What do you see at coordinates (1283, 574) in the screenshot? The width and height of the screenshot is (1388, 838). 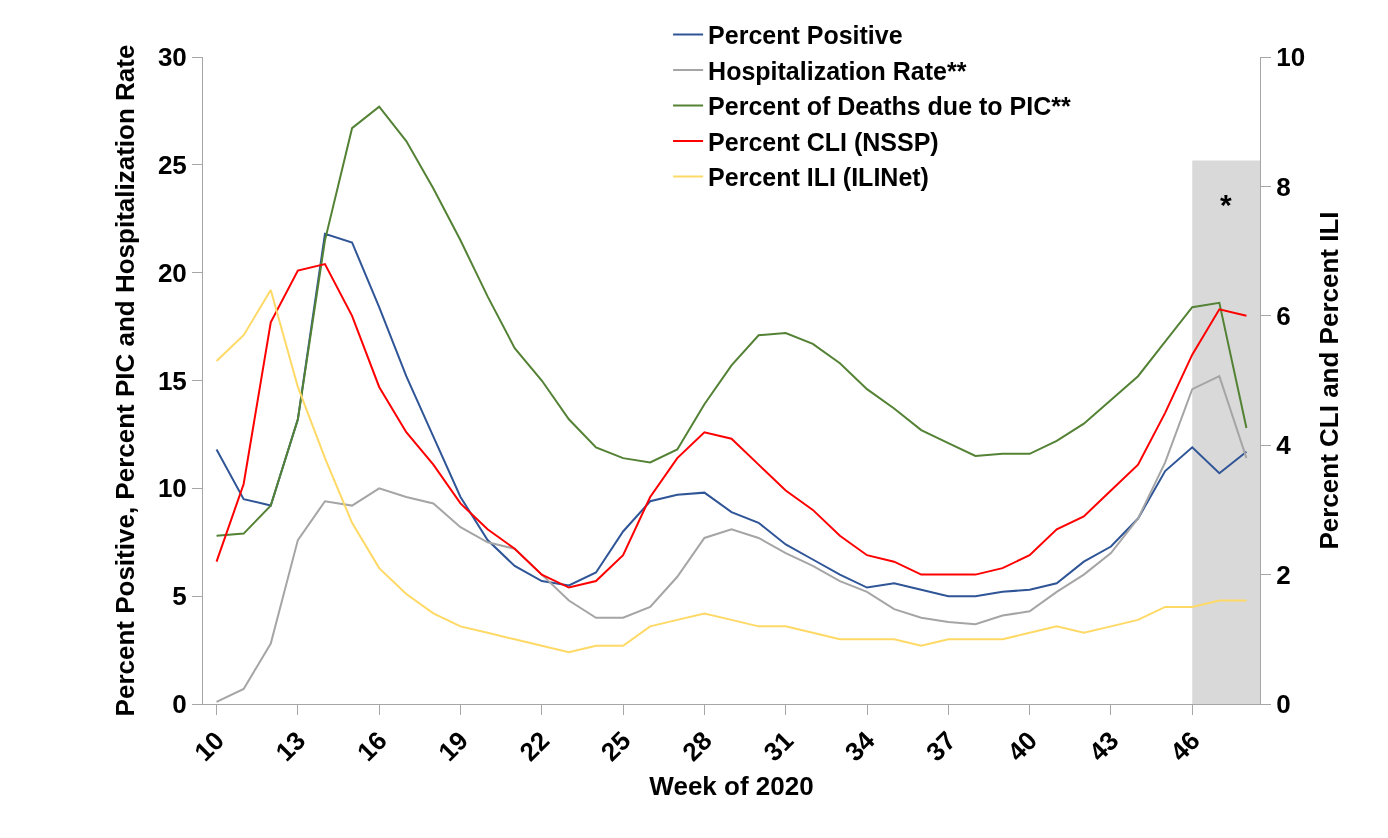 I see `y2-tick-label: 2` at bounding box center [1283, 574].